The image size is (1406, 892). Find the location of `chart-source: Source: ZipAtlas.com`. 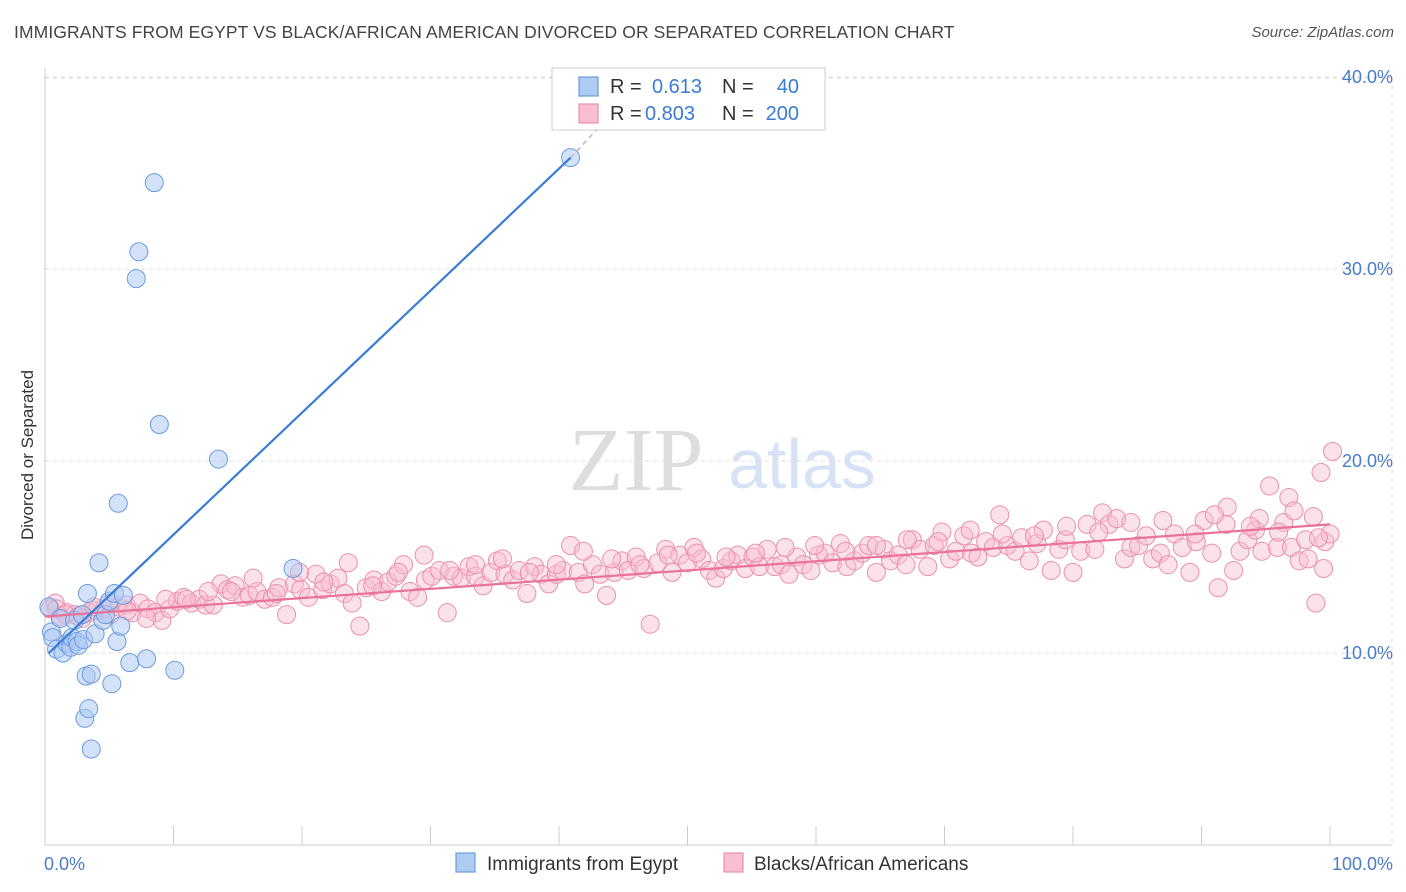

chart-source: Source: ZipAtlas.com is located at coordinates (1322, 32).